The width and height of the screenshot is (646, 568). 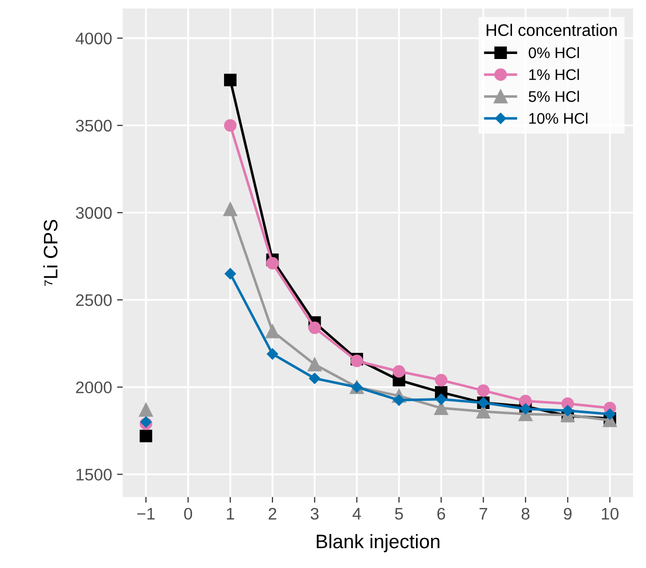 I want to click on legend-label: 5% HCl, so click(x=553, y=96).